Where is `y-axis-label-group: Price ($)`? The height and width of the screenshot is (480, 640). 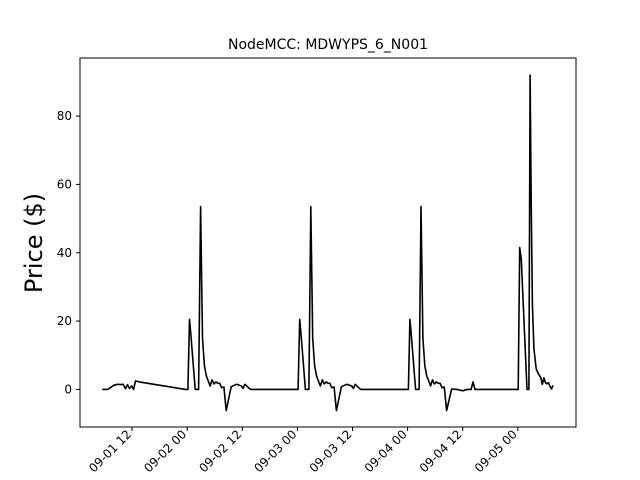 y-axis-label-group: Price ($) is located at coordinates (34, 243).